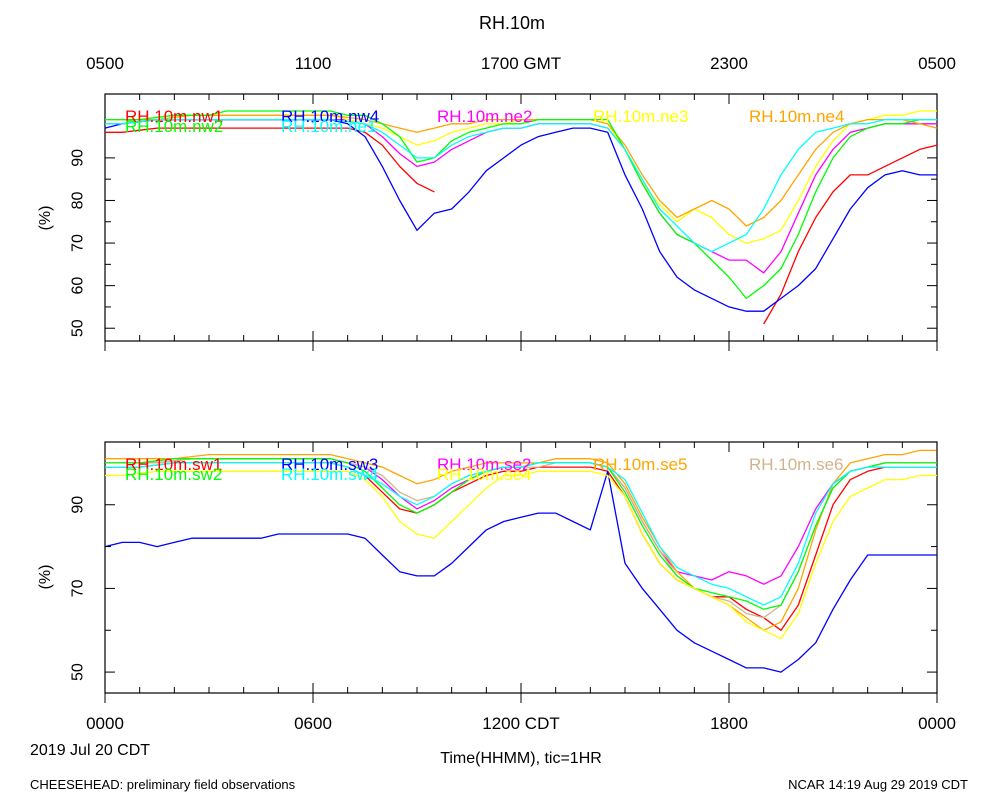 This screenshot has height=800, width=1000. I want to click on legend-entry: RH.10m.sw3, so click(329, 464).